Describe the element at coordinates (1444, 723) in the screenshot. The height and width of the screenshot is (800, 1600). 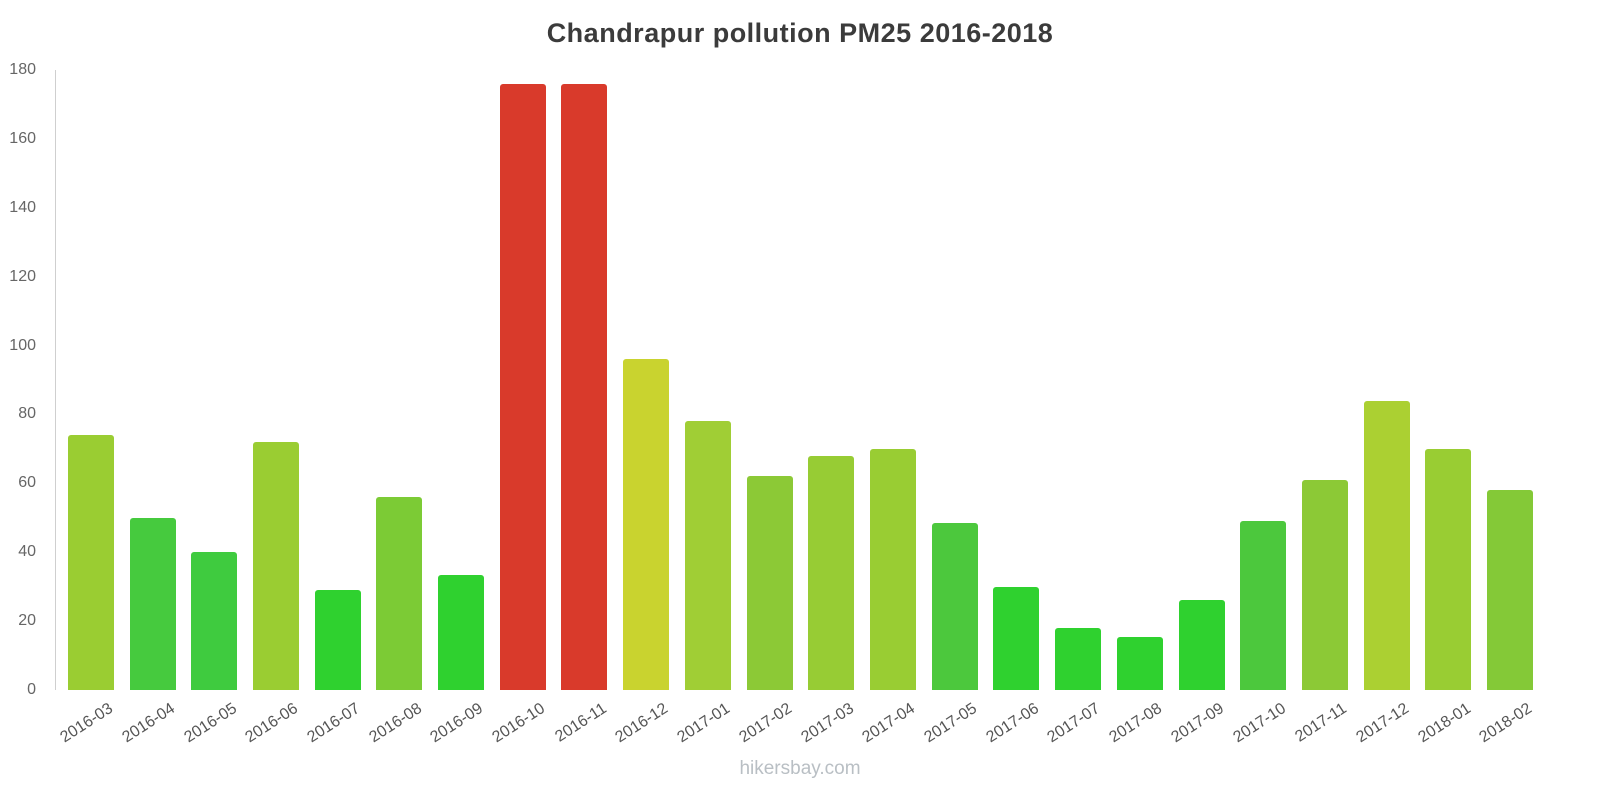
I see `x-axis-tick-label: 2018-01` at that location.